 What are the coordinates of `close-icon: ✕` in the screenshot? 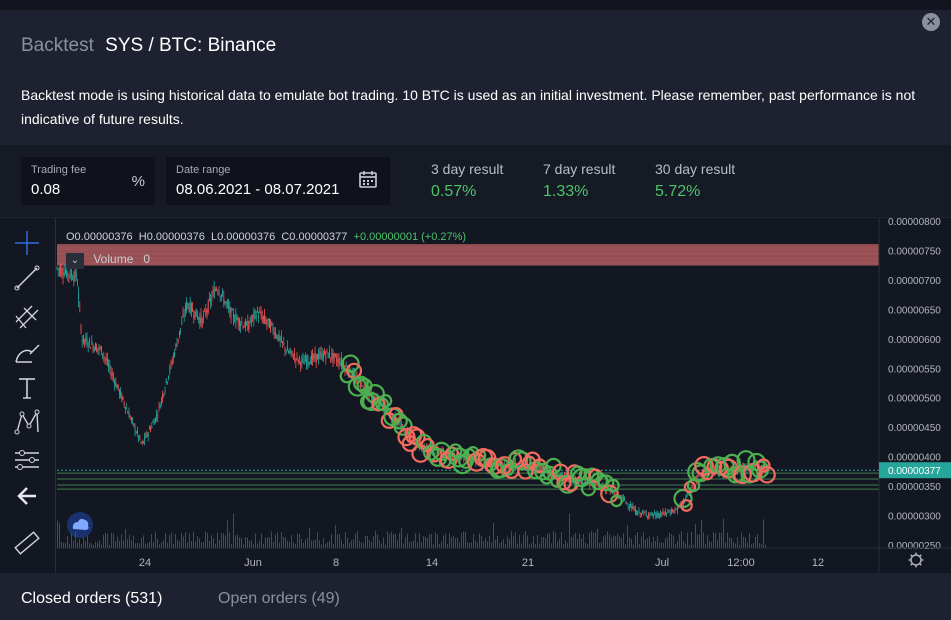 It's located at (931, 22).